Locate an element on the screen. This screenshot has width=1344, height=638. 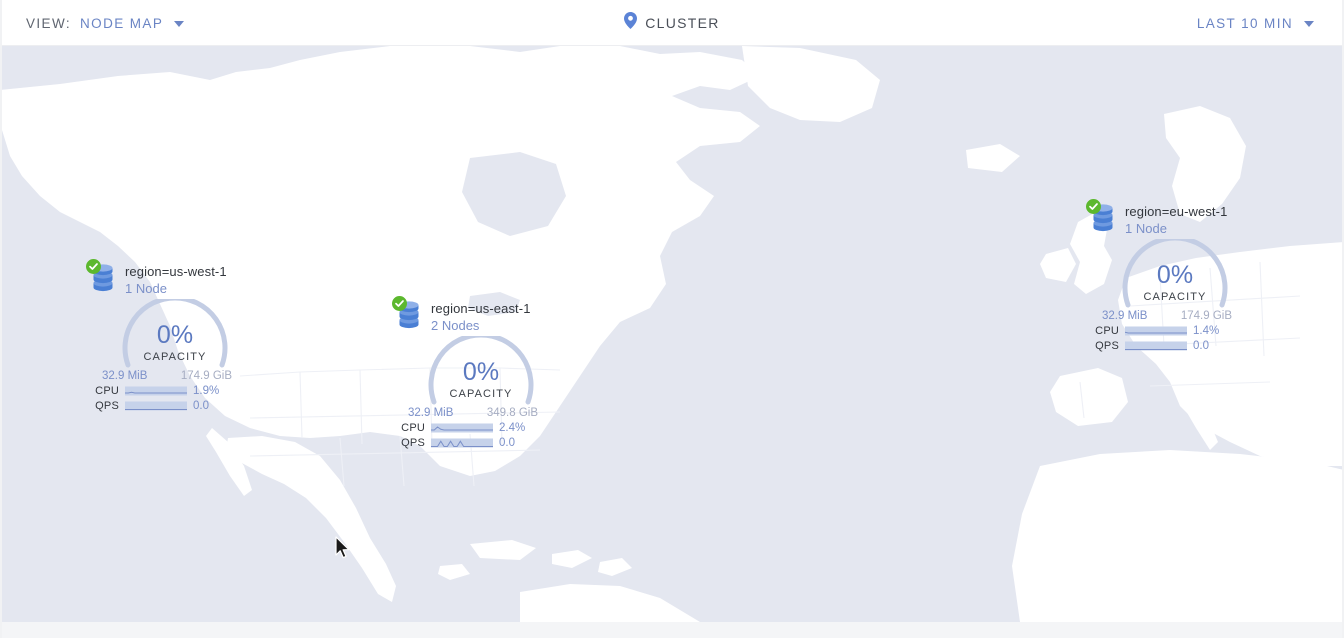
time-range-value: LAST 10 MIN is located at coordinates (1244, 23).